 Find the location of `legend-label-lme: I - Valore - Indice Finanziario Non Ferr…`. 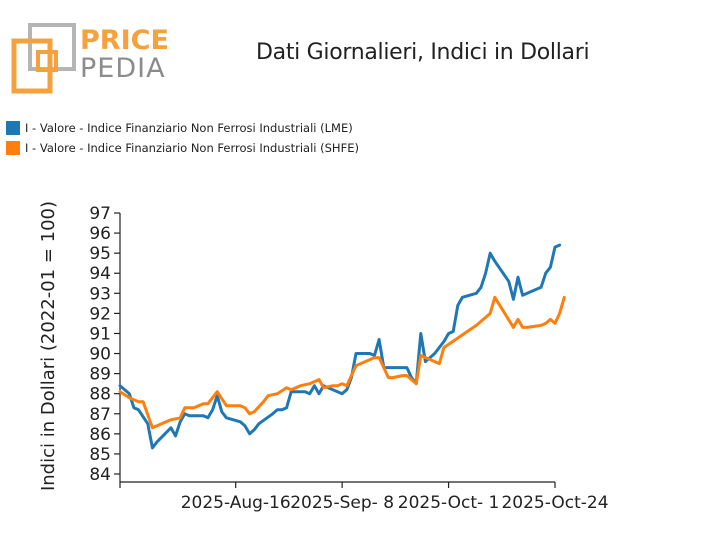

legend-label-lme: I - Valore - Indice Finanziario Non Ferr… is located at coordinates (189, 128).